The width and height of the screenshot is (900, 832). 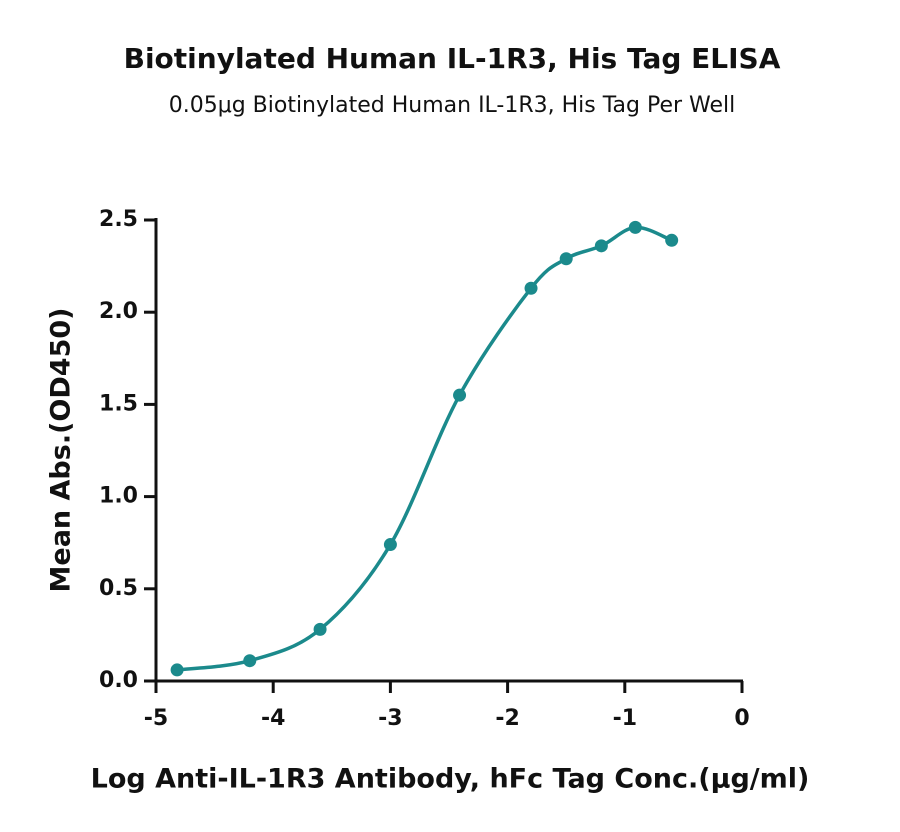 What do you see at coordinates (118, 311) in the screenshot?
I see `y-tick-label: 2.0` at bounding box center [118, 311].